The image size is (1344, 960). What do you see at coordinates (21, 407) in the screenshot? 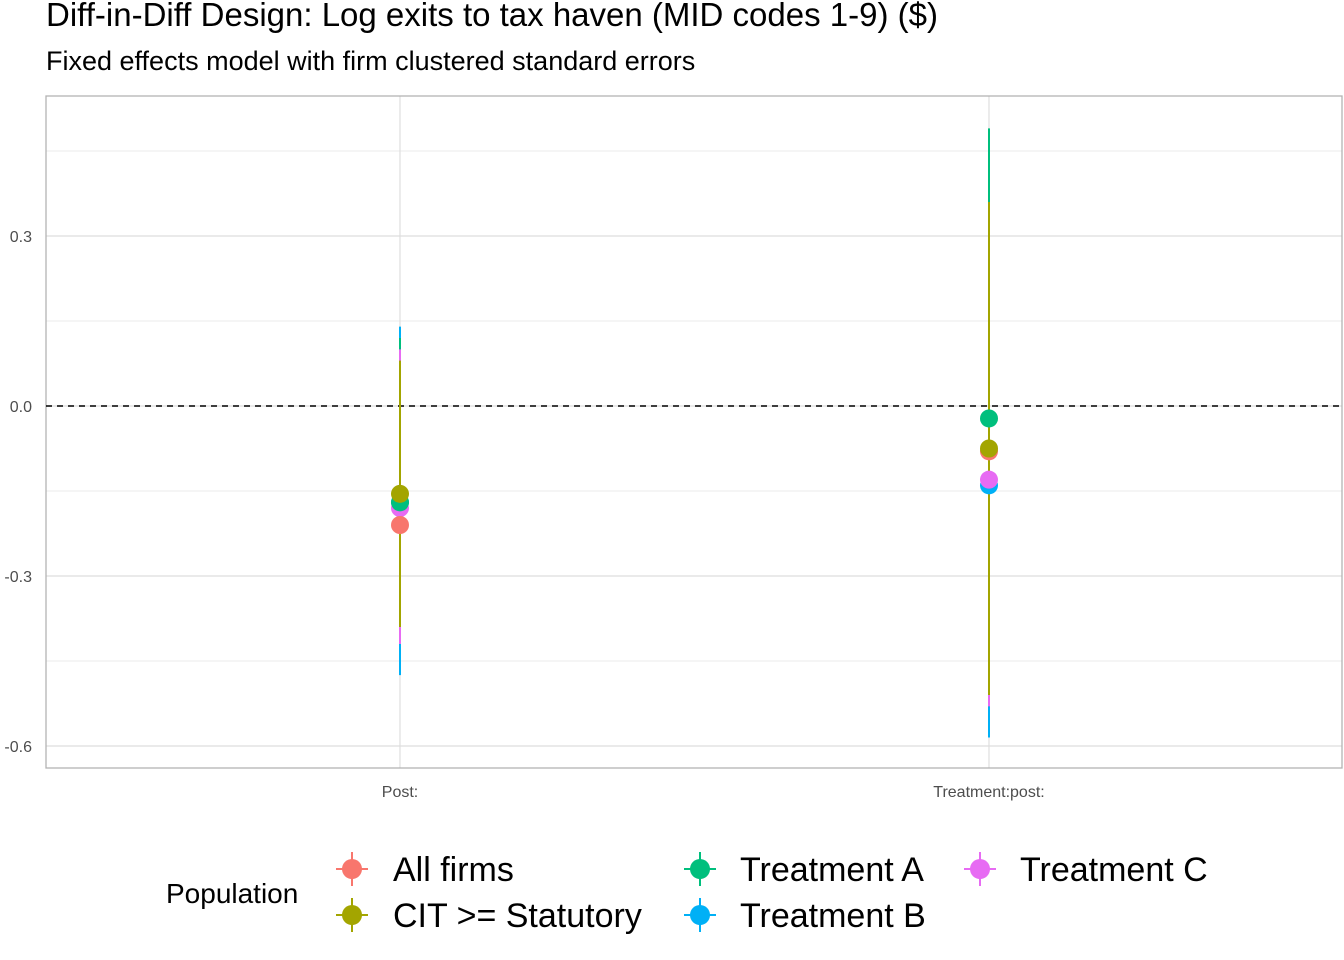
I see `y-tick-label: 0.0` at bounding box center [21, 407].